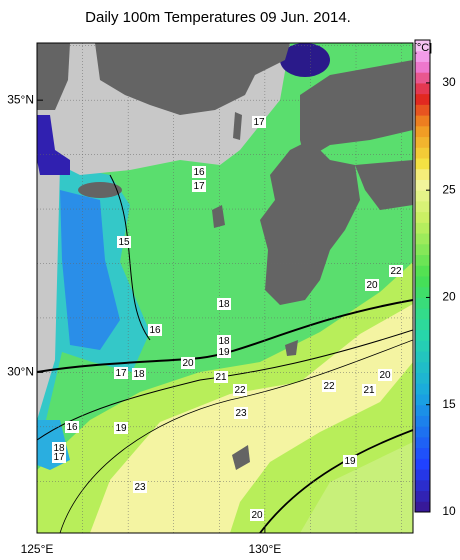 This screenshot has height=560, width=460. Describe the element at coordinates (53, 76) in the screenshot. I see `land-china` at that location.